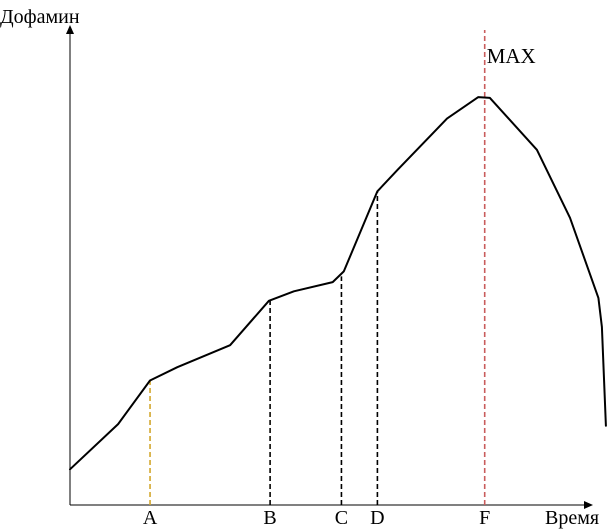  I want to click on marker-label-c: C, so click(341, 518).